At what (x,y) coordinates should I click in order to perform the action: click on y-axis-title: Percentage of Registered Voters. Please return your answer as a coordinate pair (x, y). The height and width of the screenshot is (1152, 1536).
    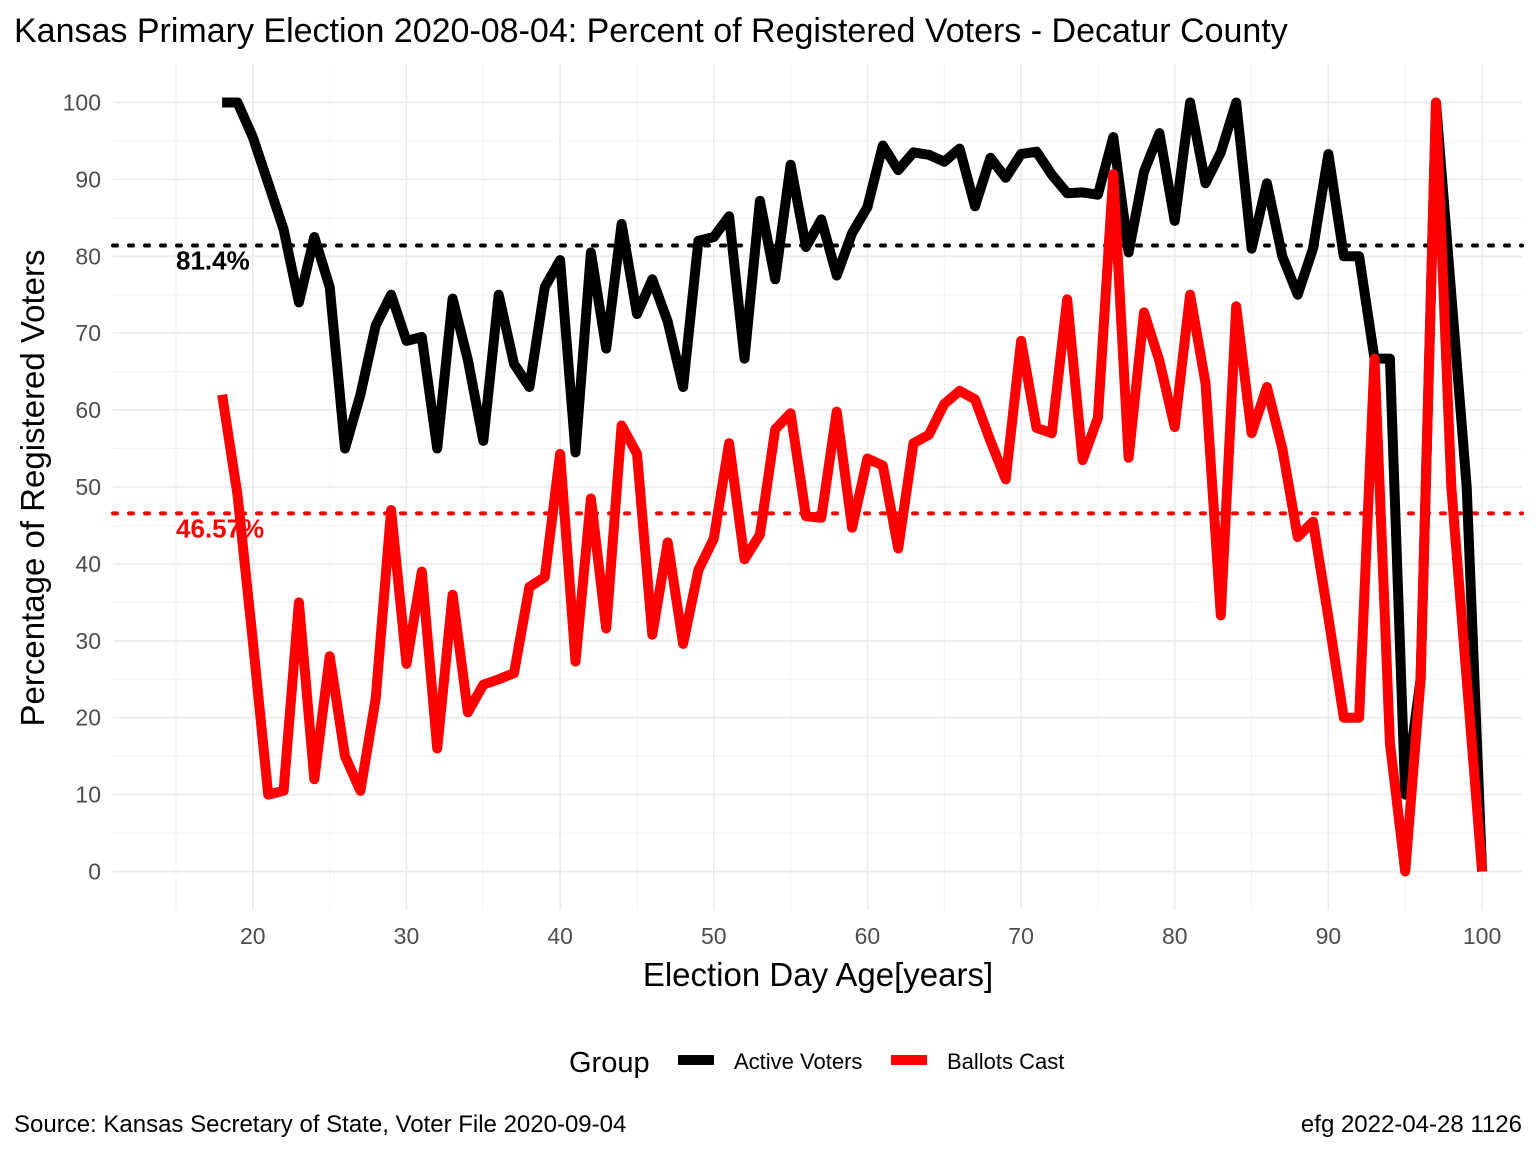
    Looking at the image, I should click on (32, 488).